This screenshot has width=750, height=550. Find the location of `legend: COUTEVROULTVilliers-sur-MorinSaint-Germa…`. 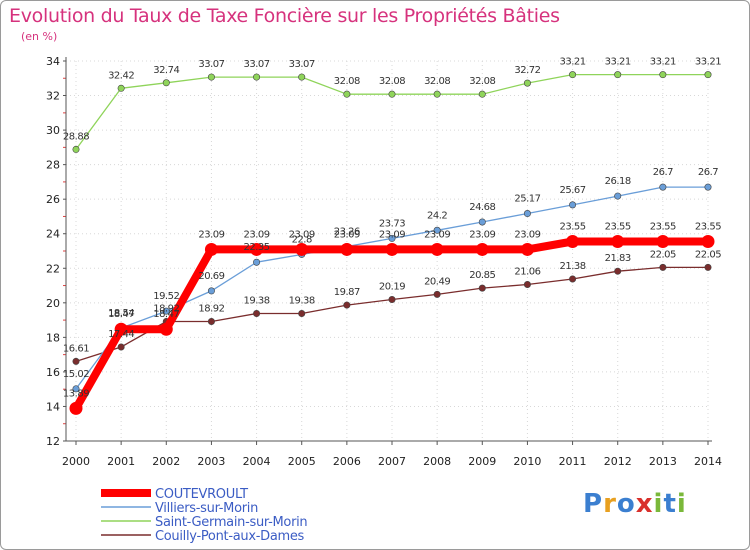

legend: COUTEVROULTVilliers-sur-MorinSaint-Germa… is located at coordinates (204, 515).